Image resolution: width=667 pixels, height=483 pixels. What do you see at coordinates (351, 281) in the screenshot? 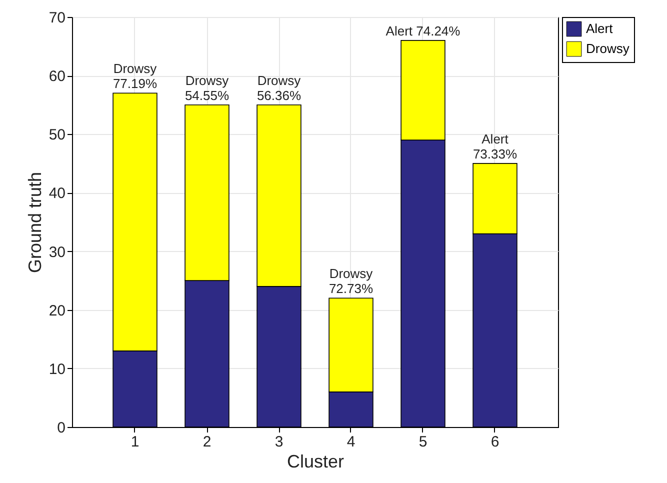
I see `annotation: Drowsy 72.73%` at bounding box center [351, 281].